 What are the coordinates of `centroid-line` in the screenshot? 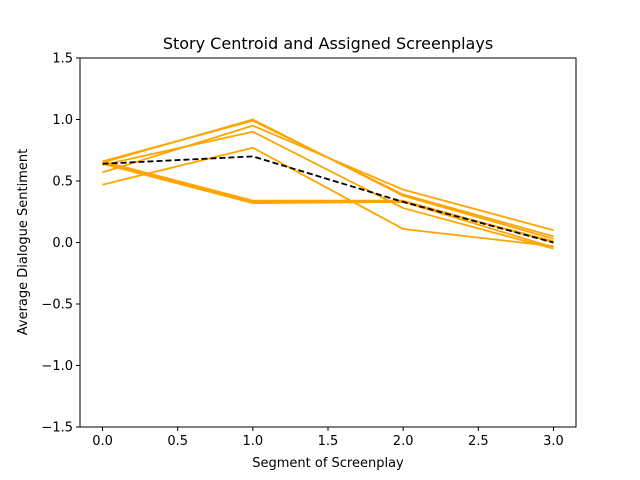 It's located at (328, 199).